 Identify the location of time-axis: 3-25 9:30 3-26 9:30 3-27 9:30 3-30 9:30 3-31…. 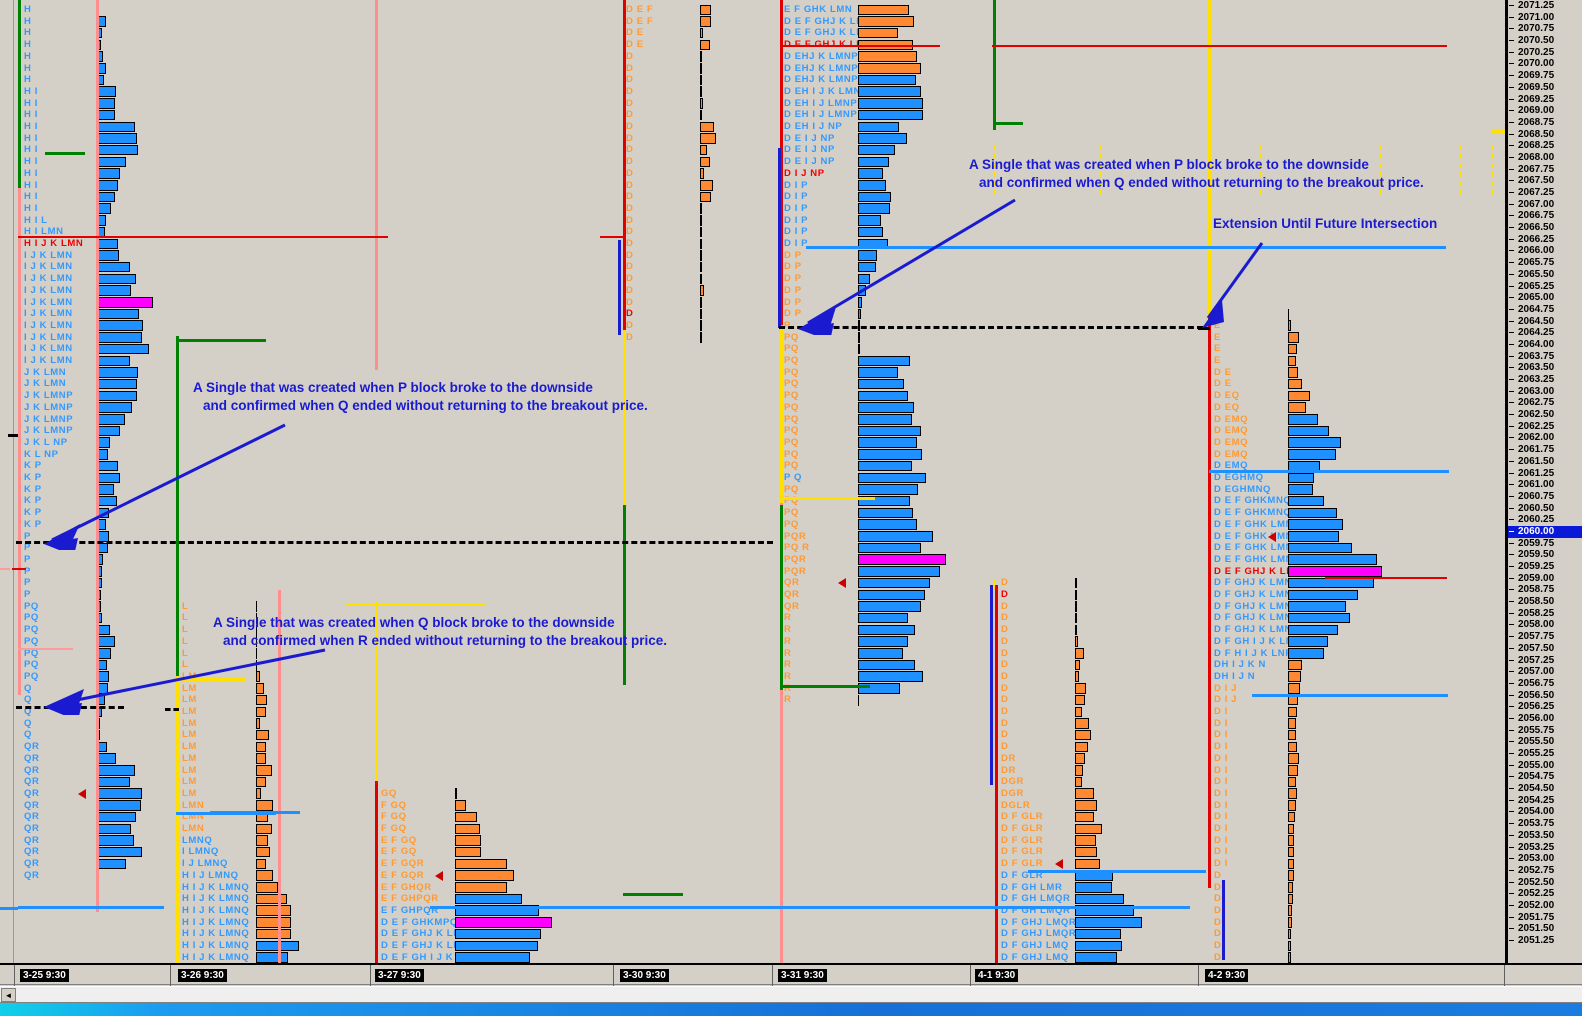
(791, 975).